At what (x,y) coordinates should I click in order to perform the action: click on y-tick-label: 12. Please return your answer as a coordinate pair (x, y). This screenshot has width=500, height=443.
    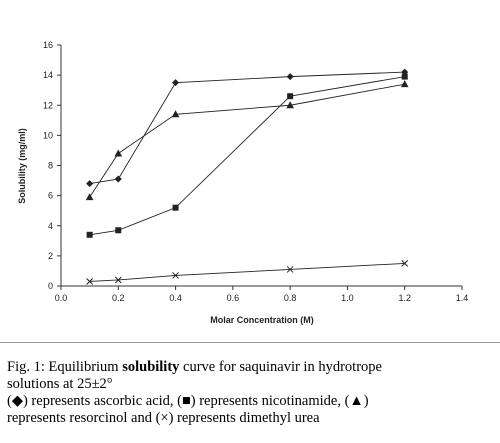
    Looking at the image, I should click on (48, 105).